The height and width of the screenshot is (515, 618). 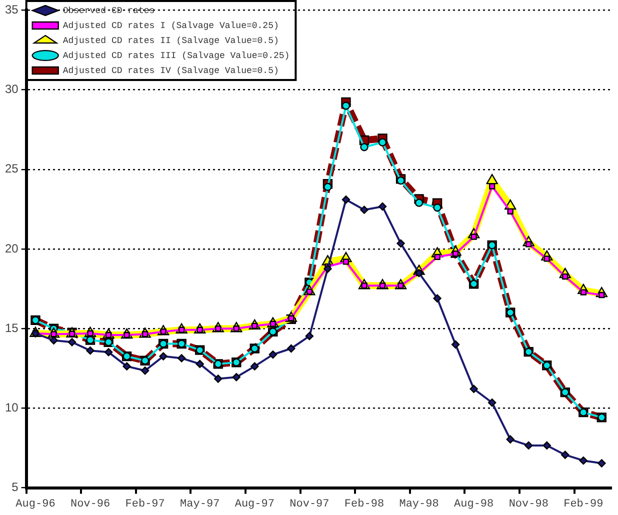 What do you see at coordinates (108, 11) in the screenshot?
I see `legend-label: Observed CD rates` at bounding box center [108, 11].